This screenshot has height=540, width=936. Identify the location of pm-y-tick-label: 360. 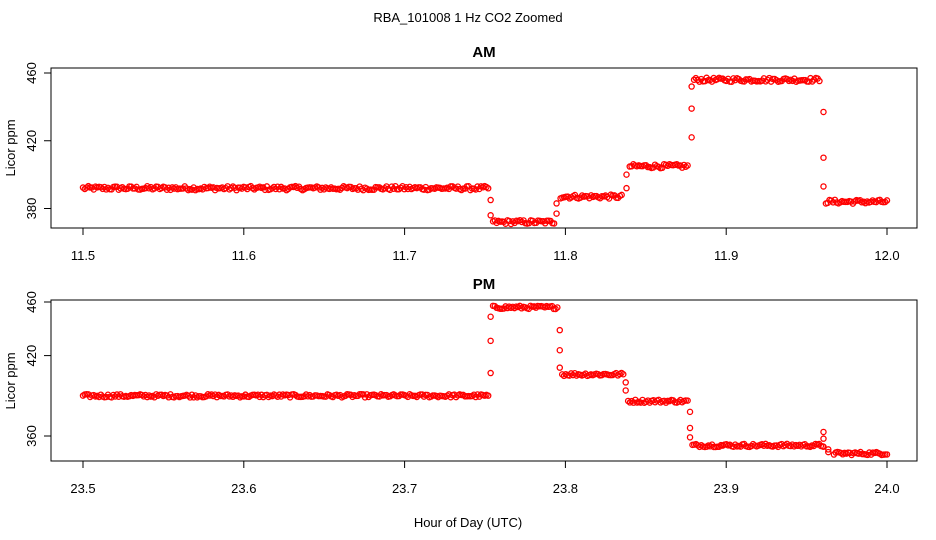
(31, 436).